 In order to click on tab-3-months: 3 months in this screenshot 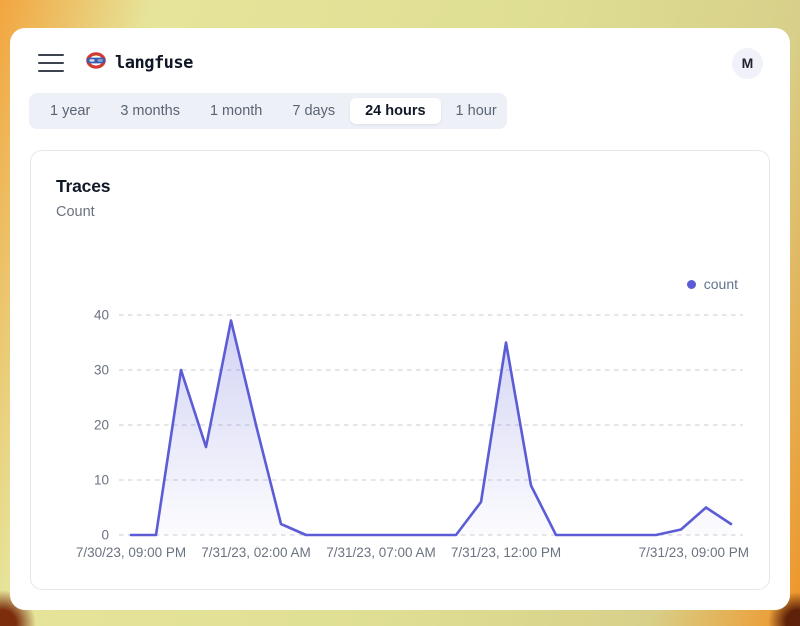, I will do `click(150, 111)`.